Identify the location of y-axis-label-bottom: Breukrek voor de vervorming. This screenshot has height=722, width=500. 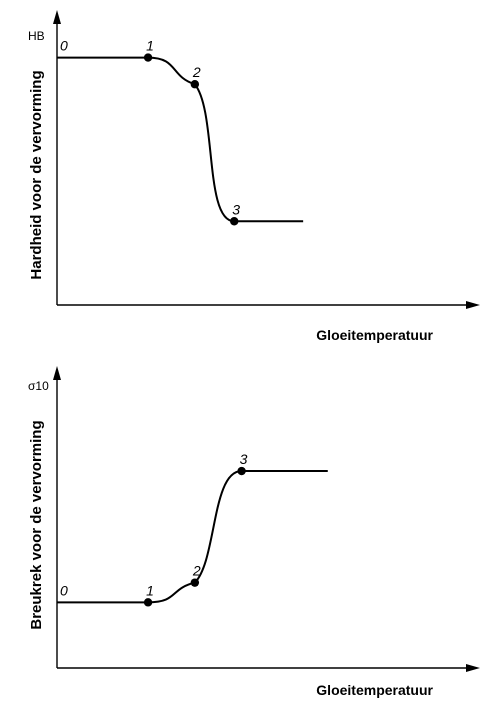
(36, 524).